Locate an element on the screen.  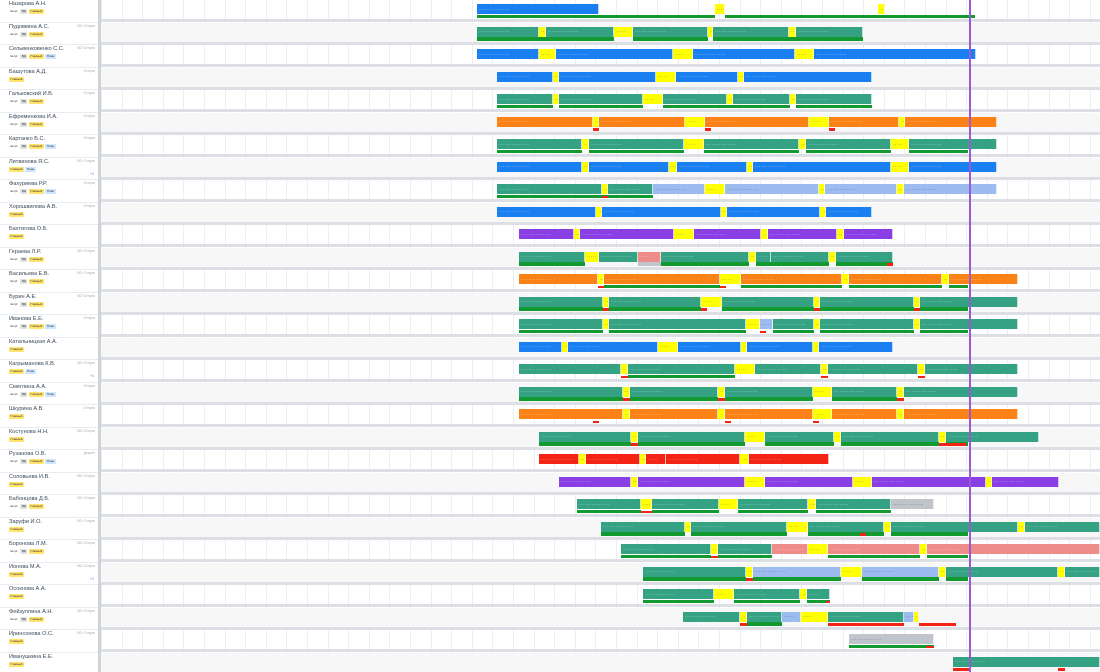
shift-bar-lightblue: ····· is located at coordinates (791, 616).